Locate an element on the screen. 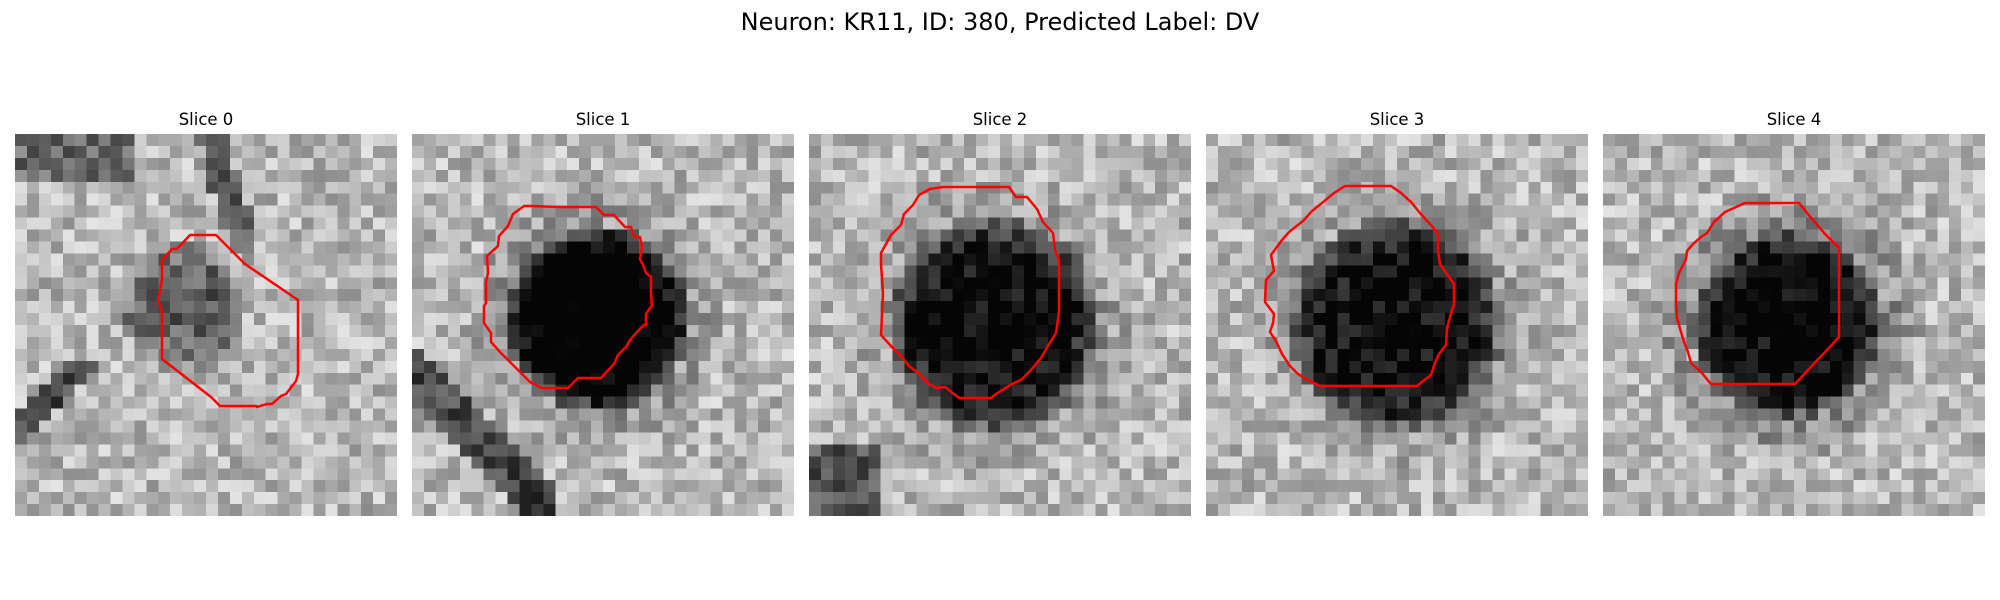  slice-4-title: Slice 4 is located at coordinates (1794, 119).